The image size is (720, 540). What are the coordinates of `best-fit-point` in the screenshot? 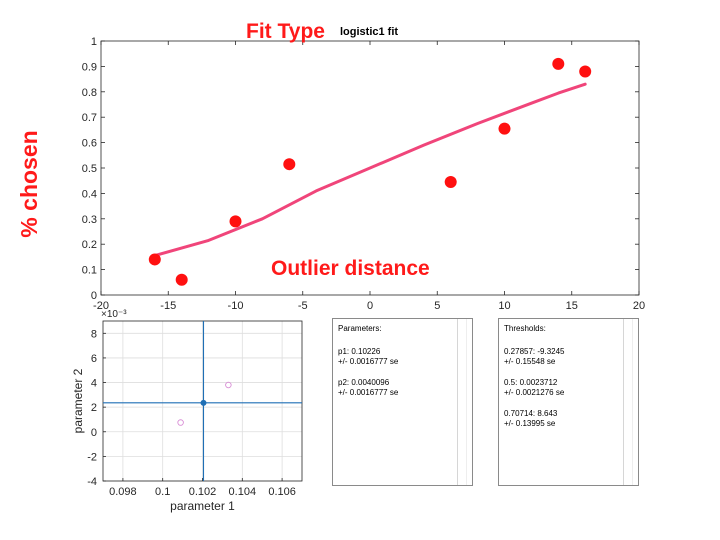 It's located at (203, 402).